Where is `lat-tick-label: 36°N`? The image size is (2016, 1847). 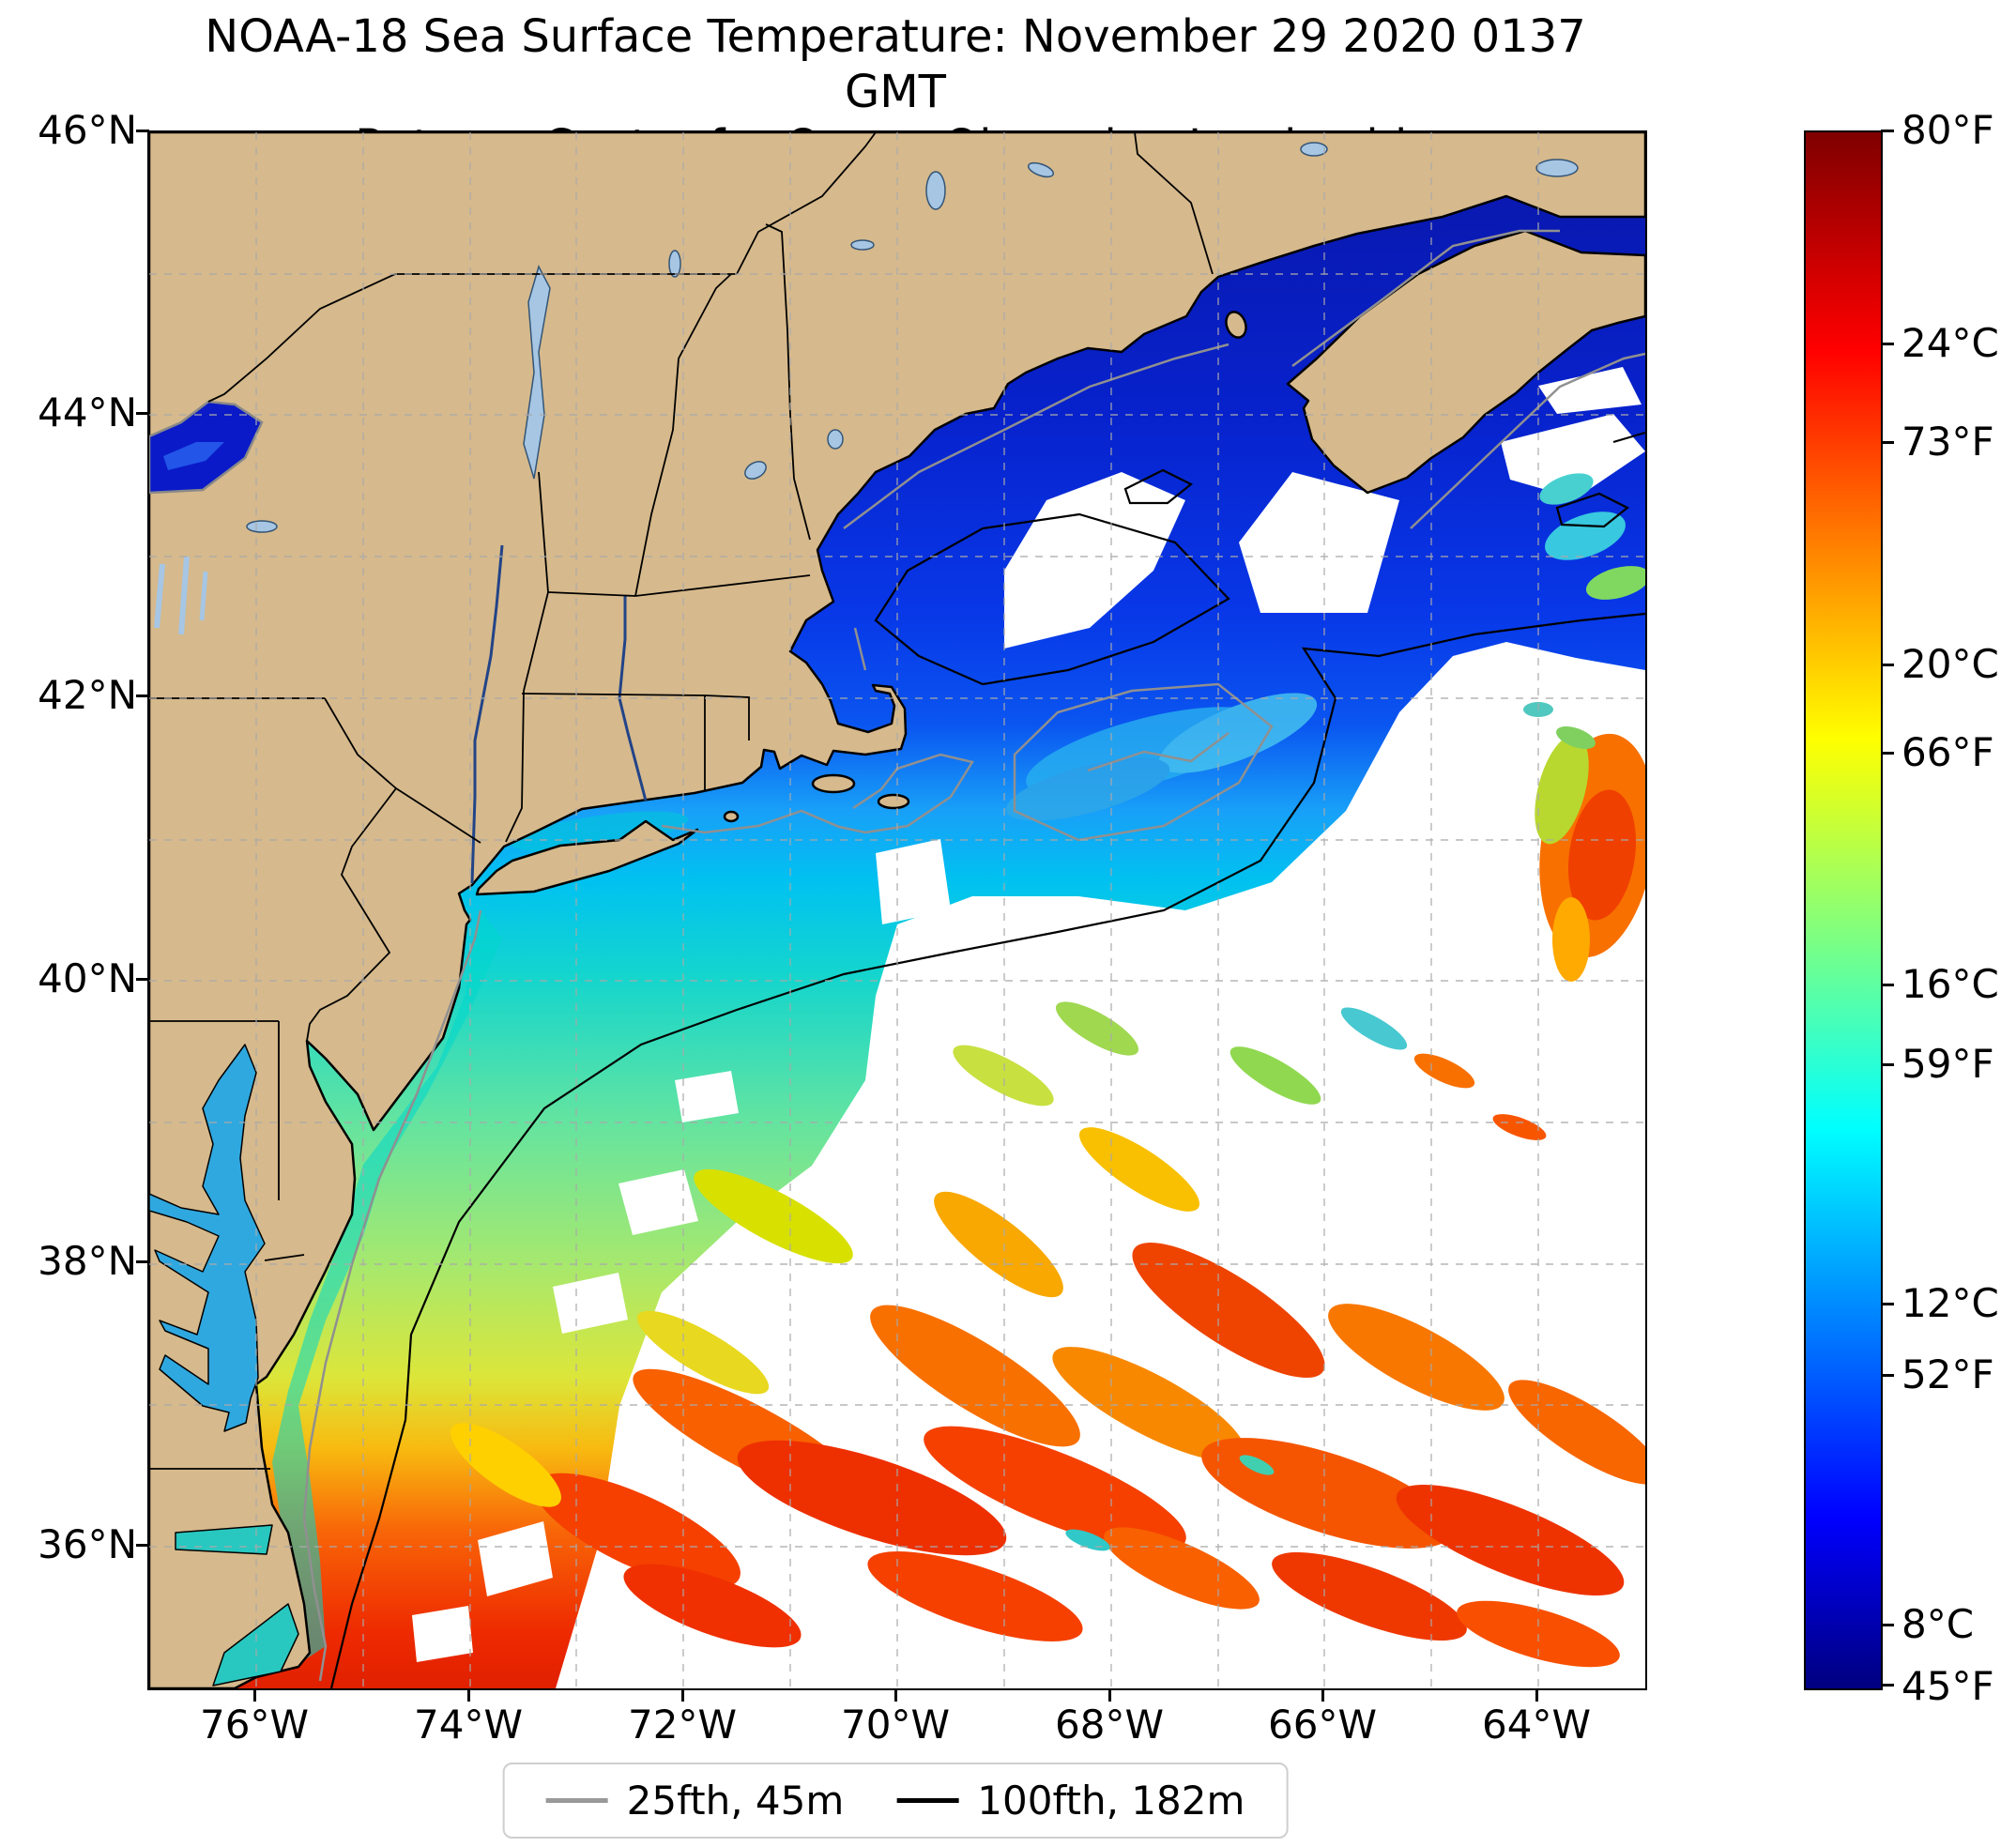
lat-tick-label: 36°N is located at coordinates (87, 1544).